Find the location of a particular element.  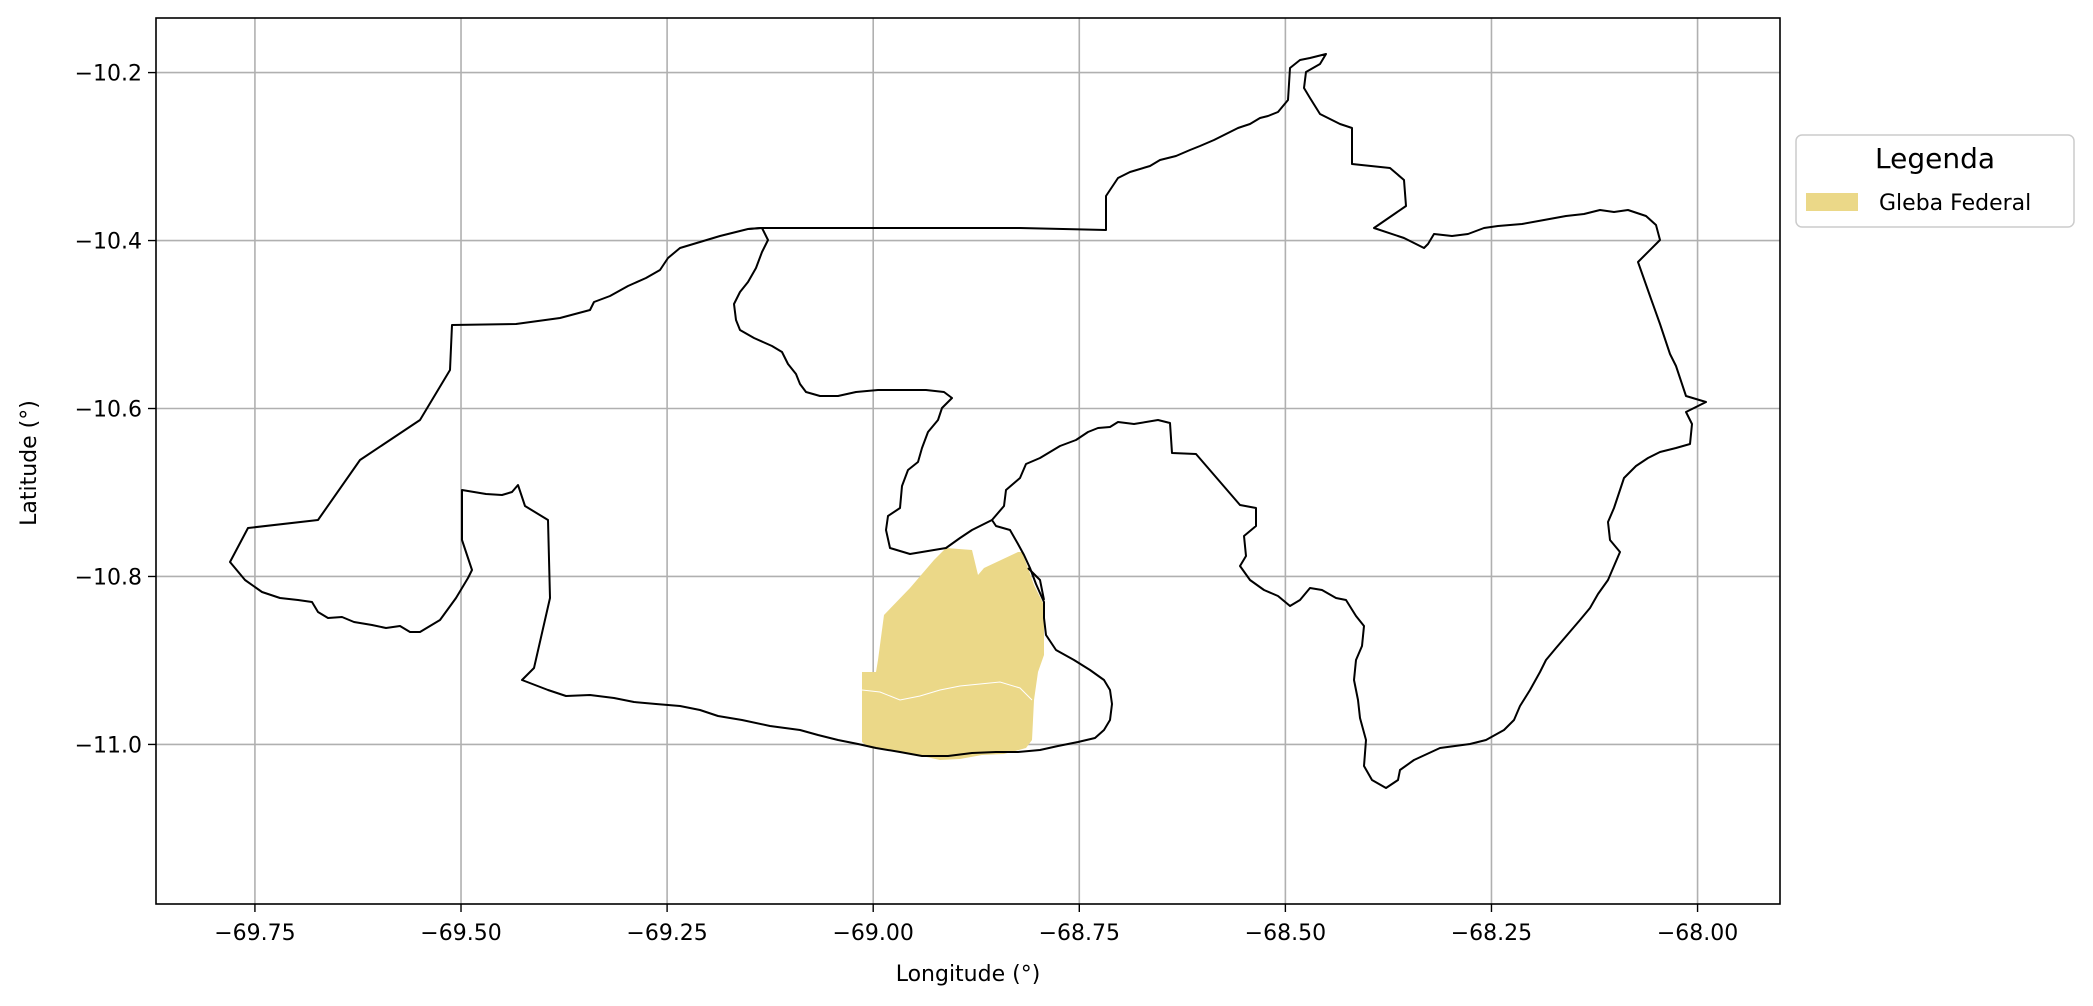

x-tick-label: −68.00 is located at coordinates (1697, 933).